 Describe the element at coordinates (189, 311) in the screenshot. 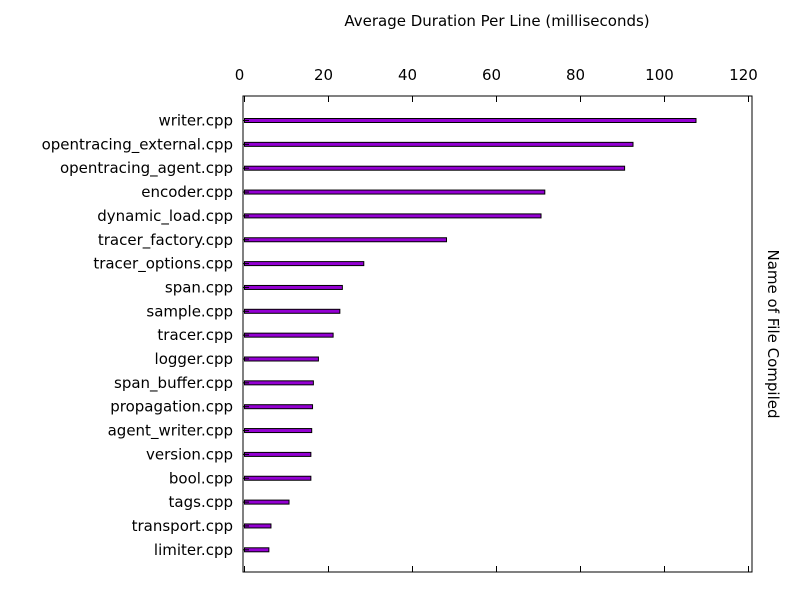

I see `y-tick-label: sample.cpp` at that location.